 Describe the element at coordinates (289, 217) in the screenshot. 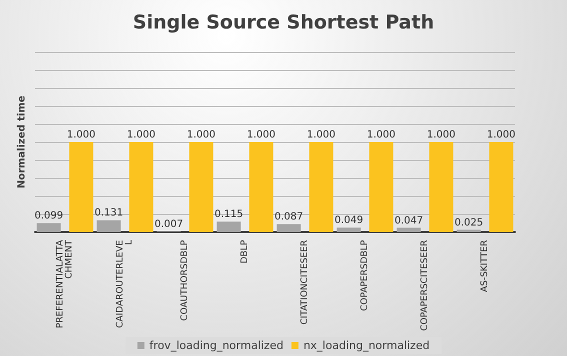

I see `data-label: 0.087` at that location.